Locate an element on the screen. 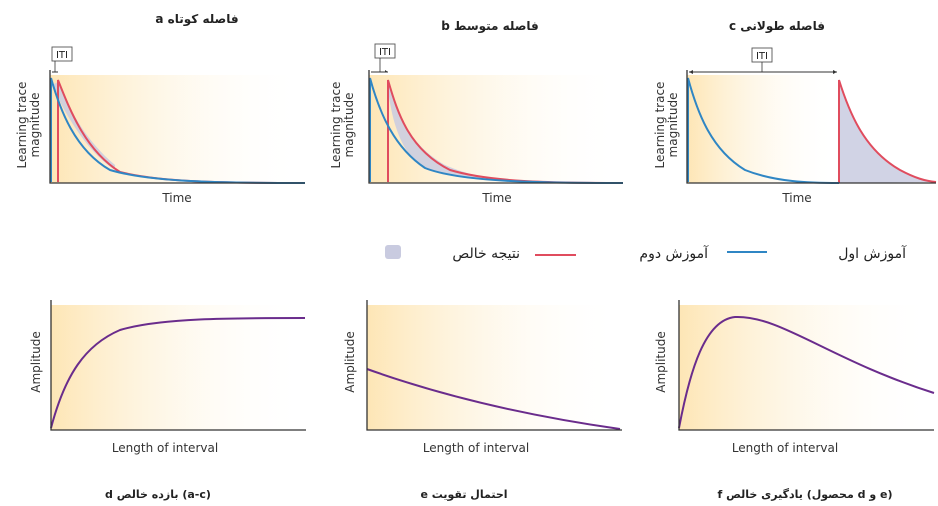  legend-net-label: نتیجه خالص is located at coordinates (486, 254).